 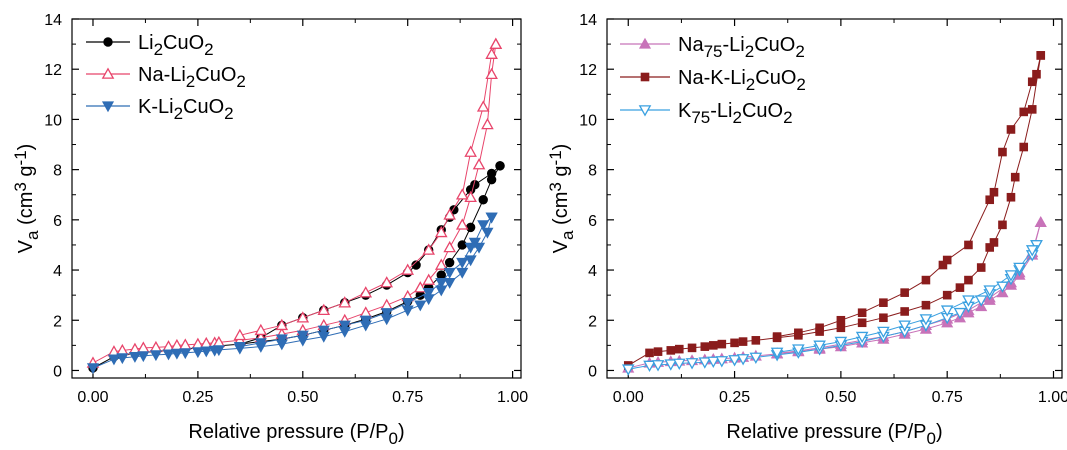 What do you see at coordinates (57, 171) in the screenshot?
I see `y-tick-label: 8` at bounding box center [57, 171].